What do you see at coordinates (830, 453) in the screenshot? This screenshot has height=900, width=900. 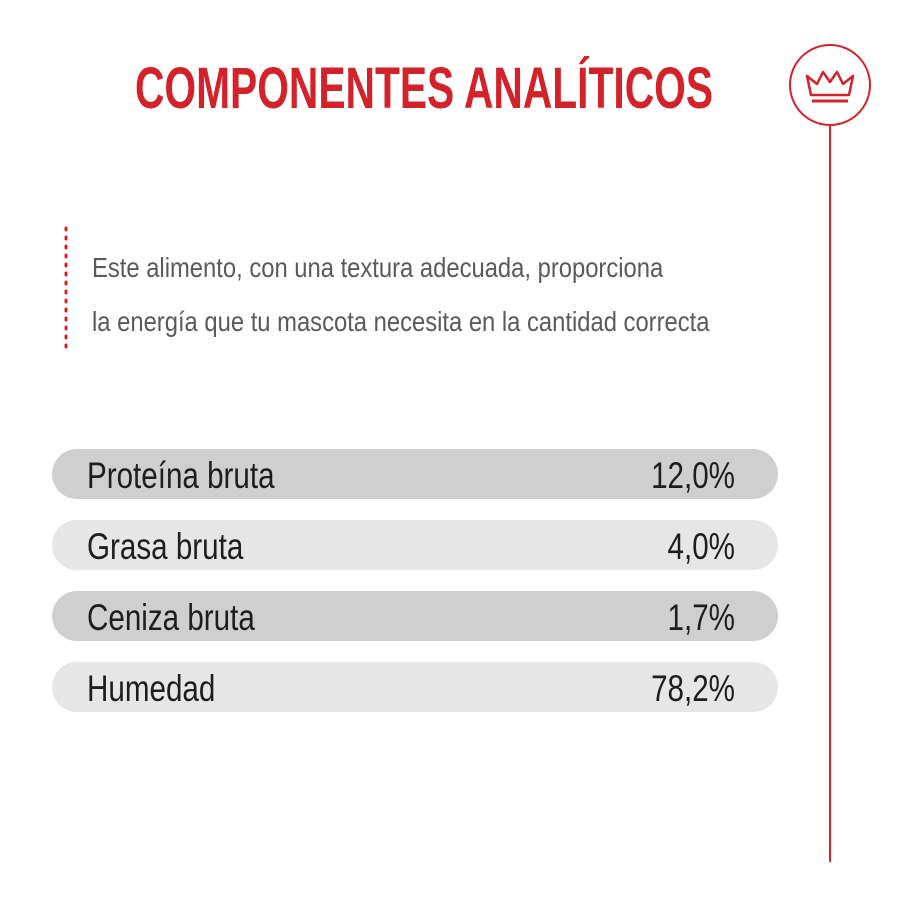 I see `brand-badge` at bounding box center [830, 453].